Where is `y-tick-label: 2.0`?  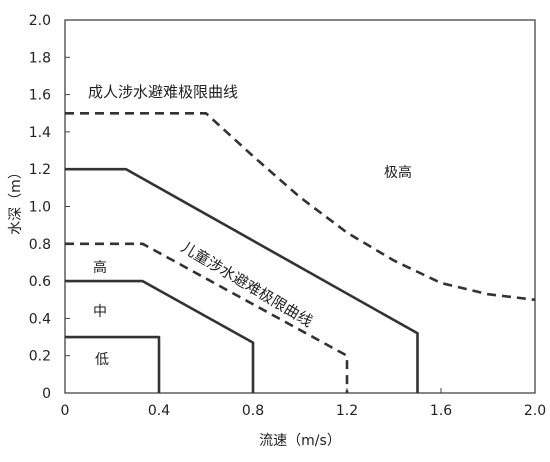
y-tick-label: 2.0 is located at coordinates (40, 21).